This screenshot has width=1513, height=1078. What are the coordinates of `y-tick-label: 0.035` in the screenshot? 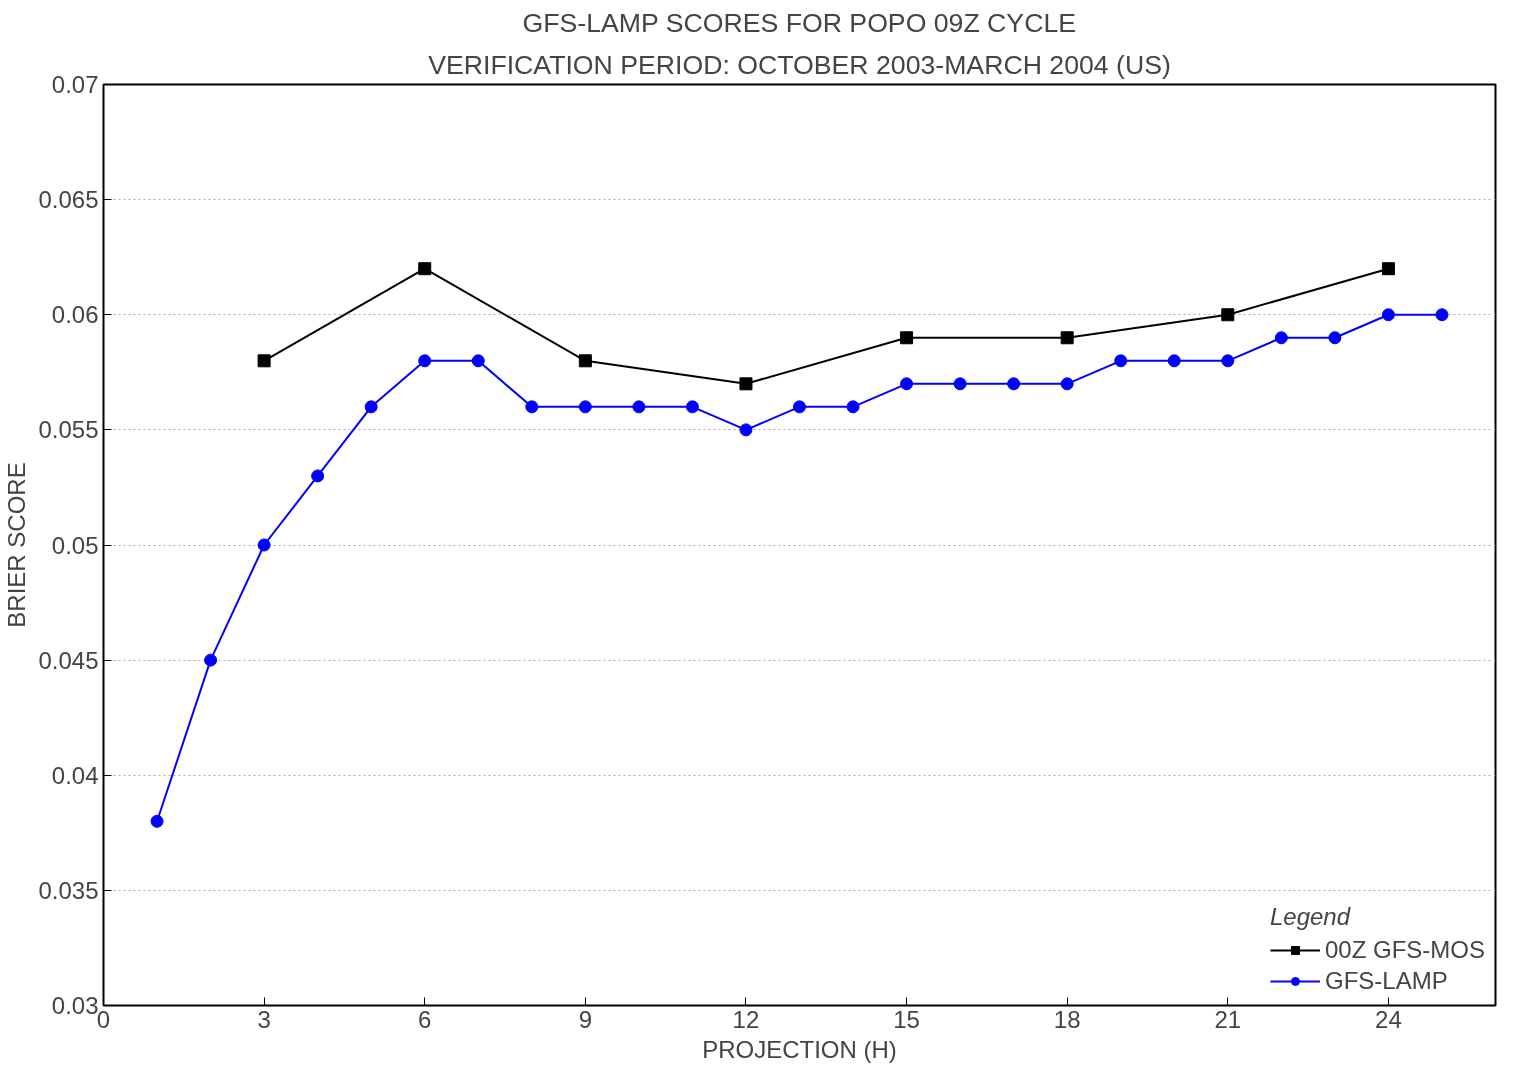 It's located at (68, 890).